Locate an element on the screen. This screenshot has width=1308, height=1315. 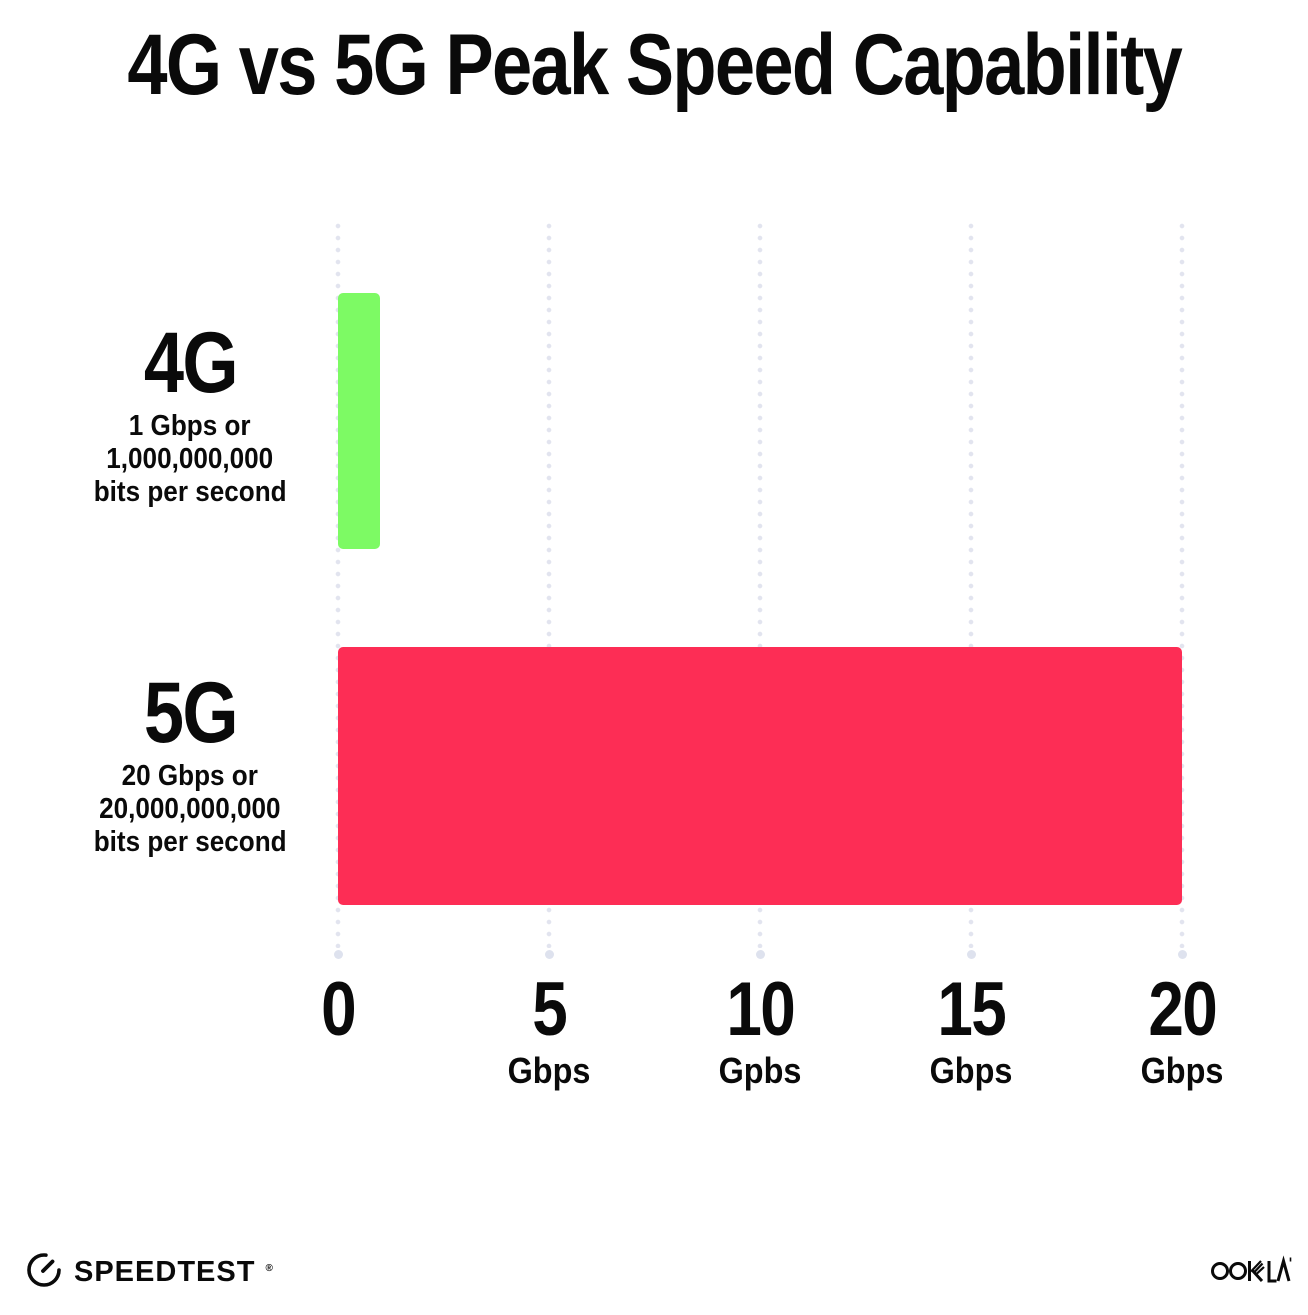
x-tick-number-text: 15 is located at coordinates (971, 1009).